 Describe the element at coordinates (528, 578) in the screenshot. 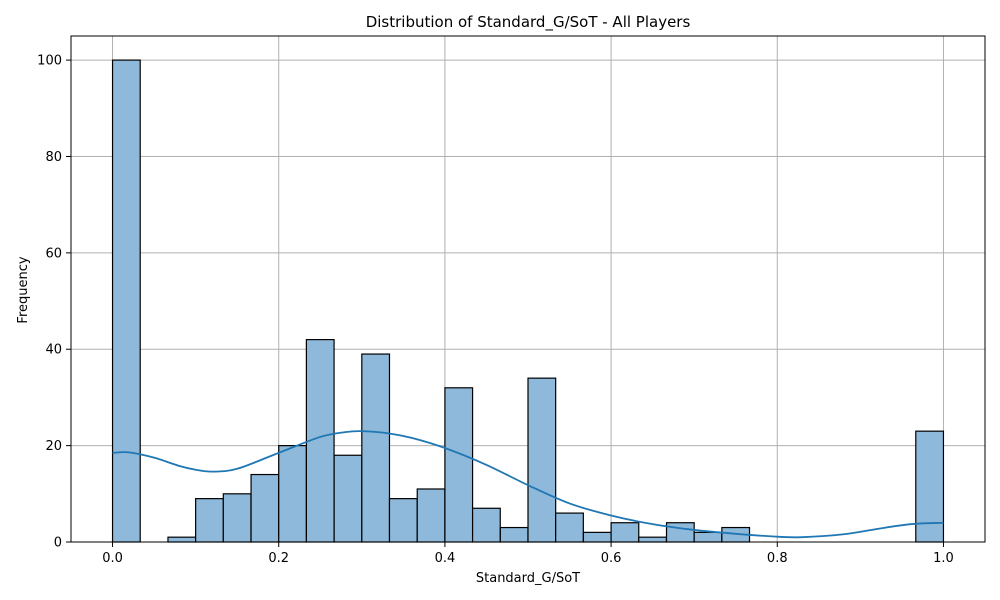

I see `x-axis-label: Standard_G/SoT` at that location.